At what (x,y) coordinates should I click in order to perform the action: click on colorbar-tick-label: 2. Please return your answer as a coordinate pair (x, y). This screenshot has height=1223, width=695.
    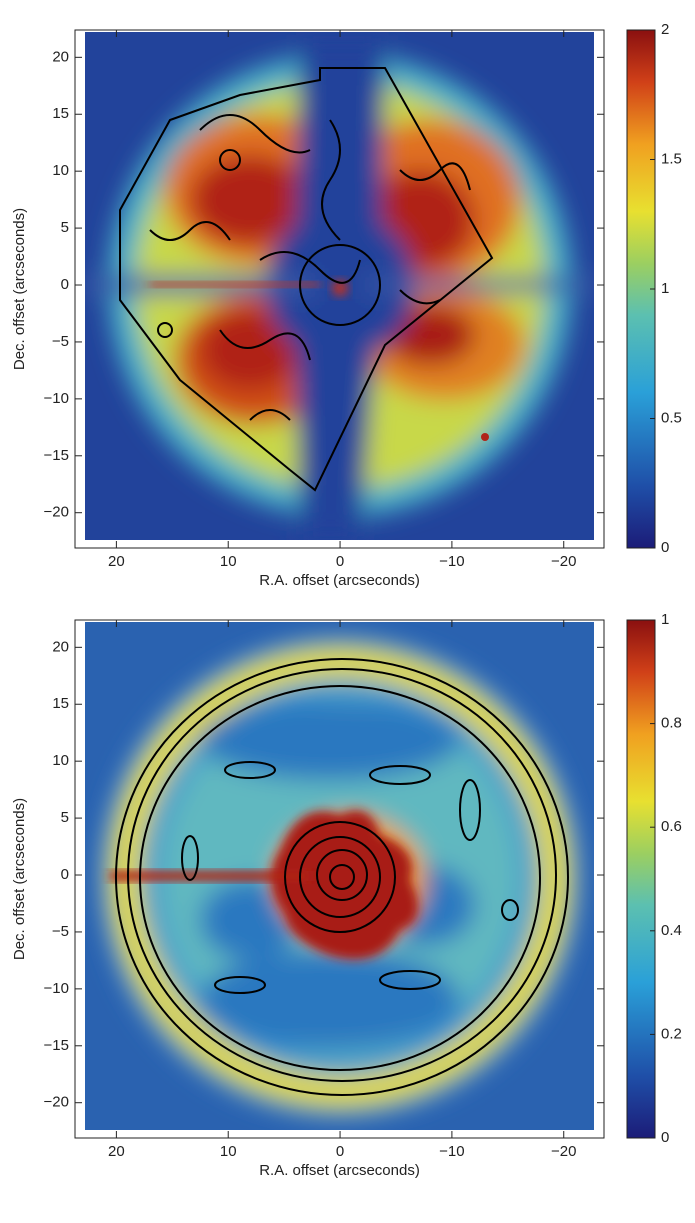
    Looking at the image, I should click on (665, 29).